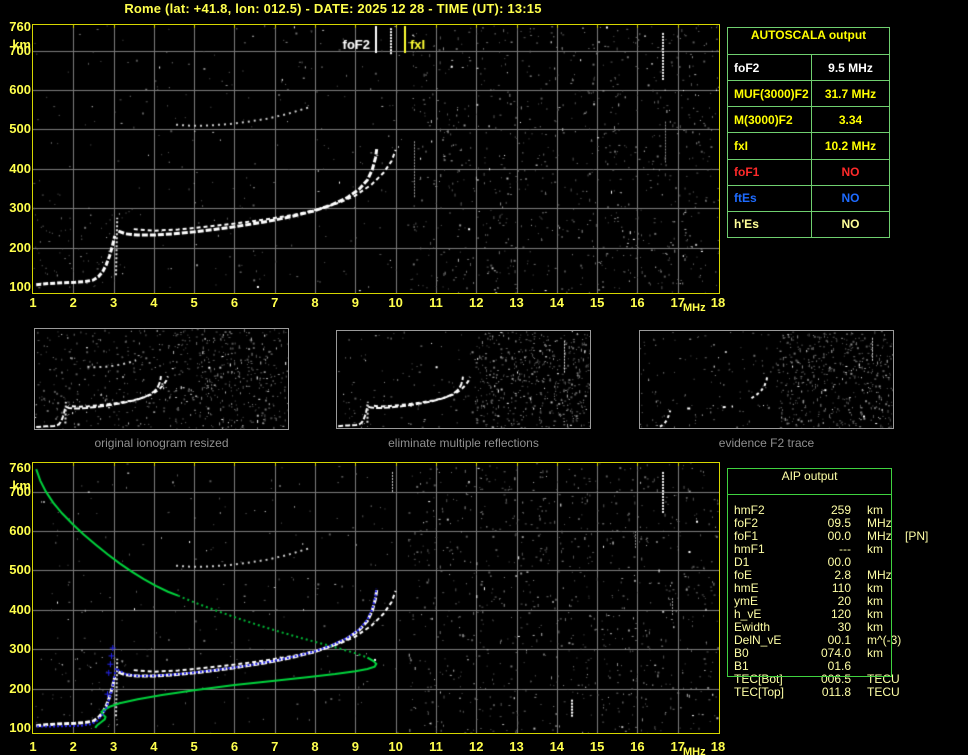 Image resolution: width=968 pixels, height=755 pixels. I want to click on aip-row-fof1: foF1 00.0 MHz [PN], so click(842, 536).